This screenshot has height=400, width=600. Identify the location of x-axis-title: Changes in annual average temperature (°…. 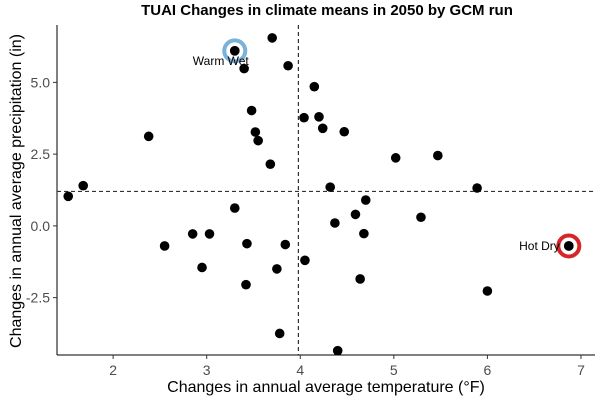
(326, 387).